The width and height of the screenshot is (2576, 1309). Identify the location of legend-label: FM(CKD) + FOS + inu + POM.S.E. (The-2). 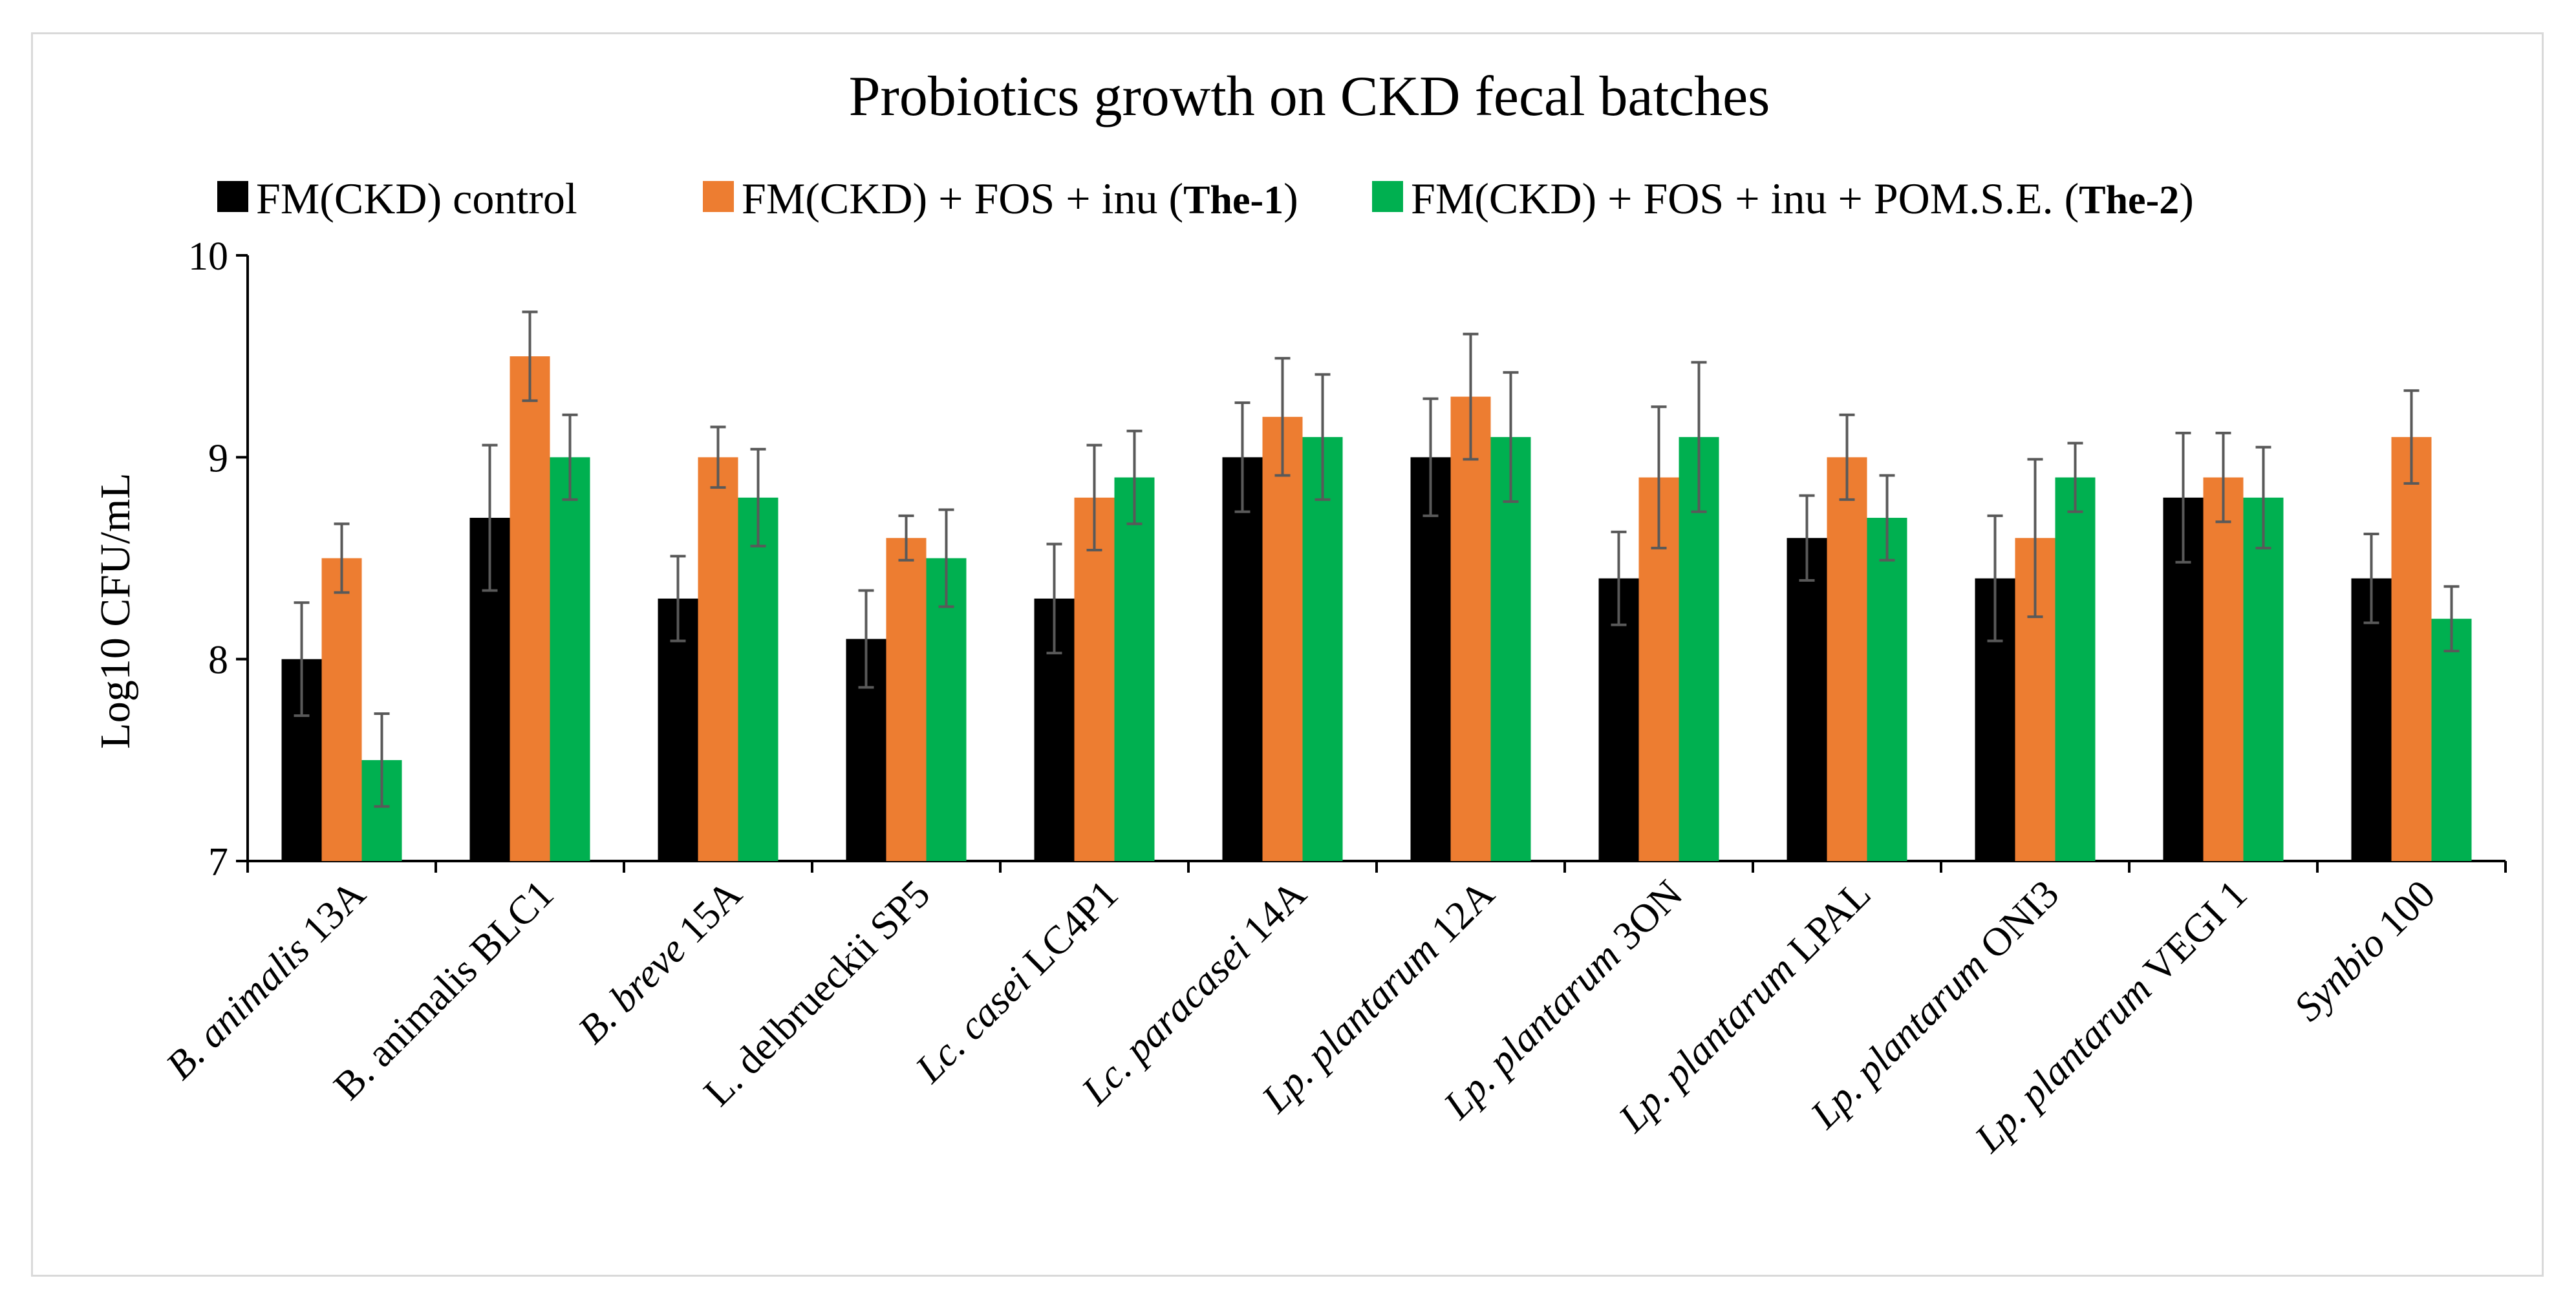
(1802, 198).